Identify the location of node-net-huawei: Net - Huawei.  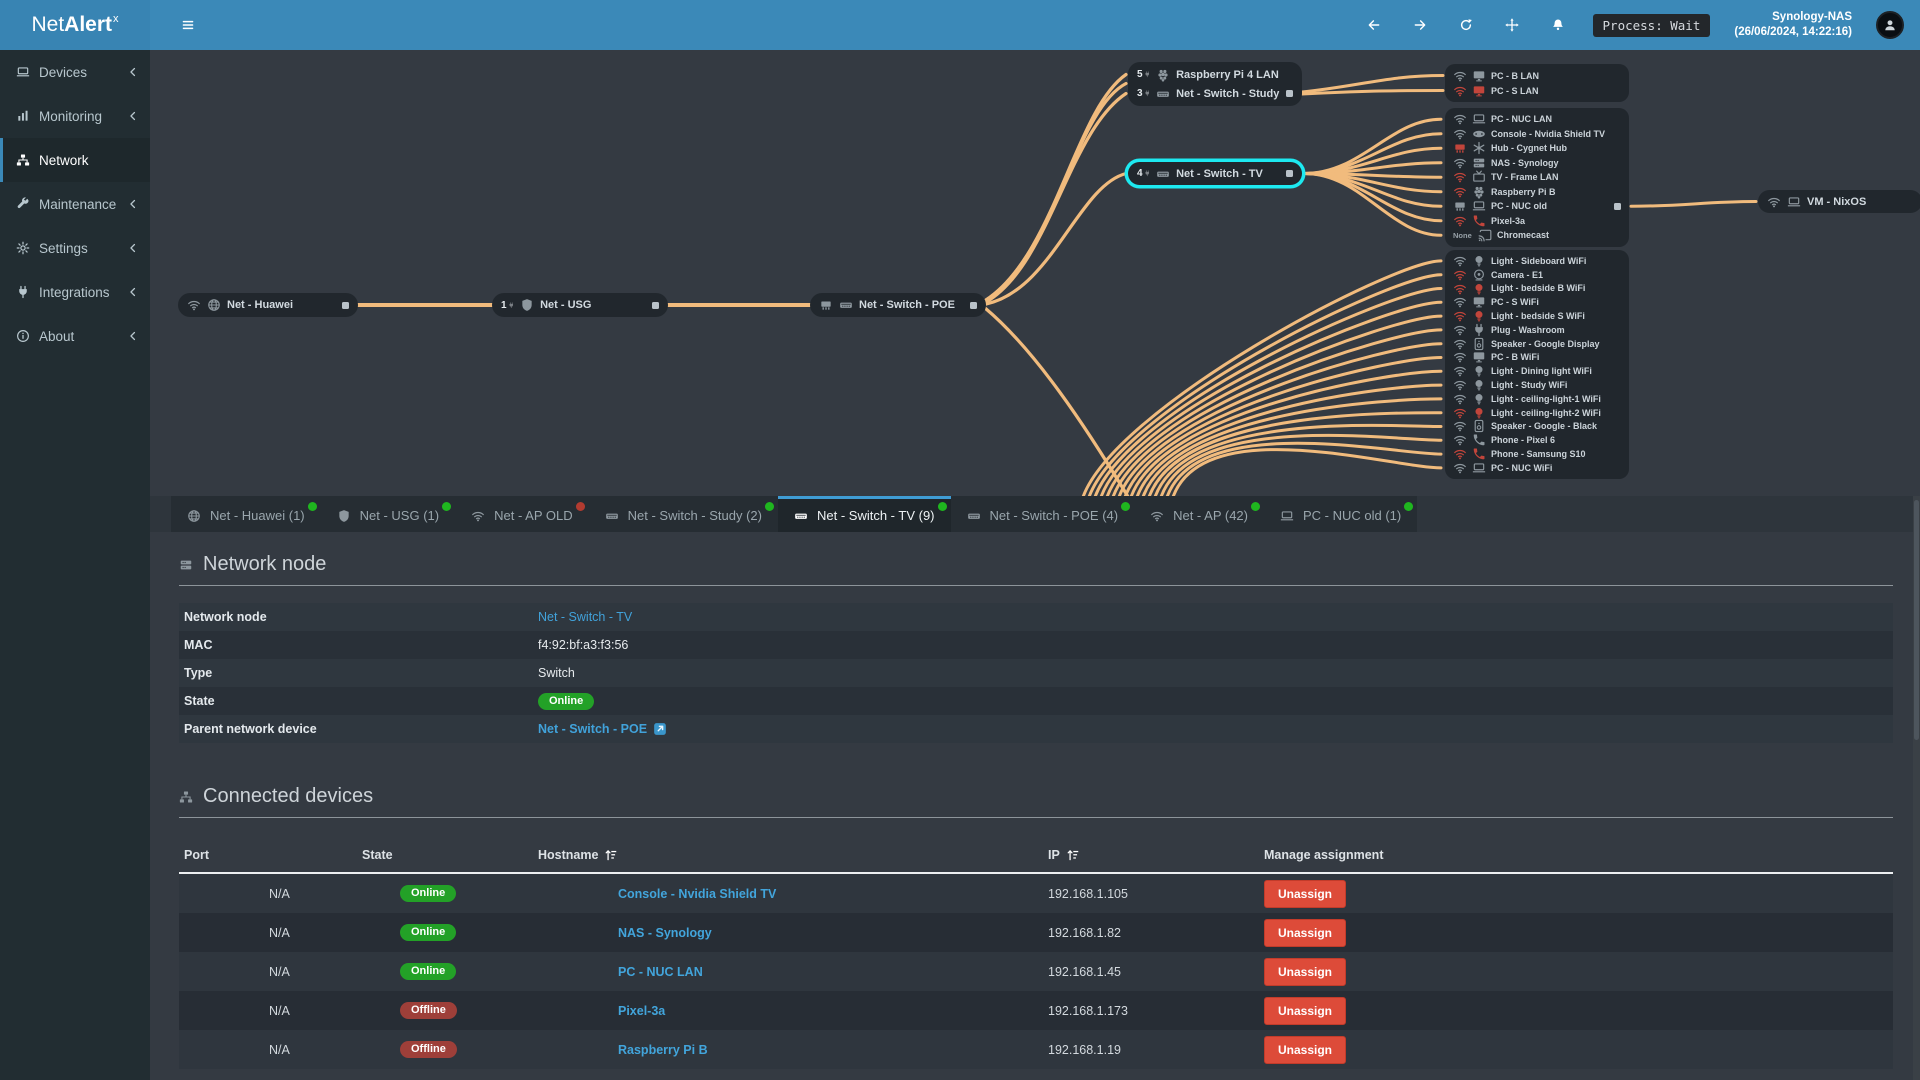
(268, 305).